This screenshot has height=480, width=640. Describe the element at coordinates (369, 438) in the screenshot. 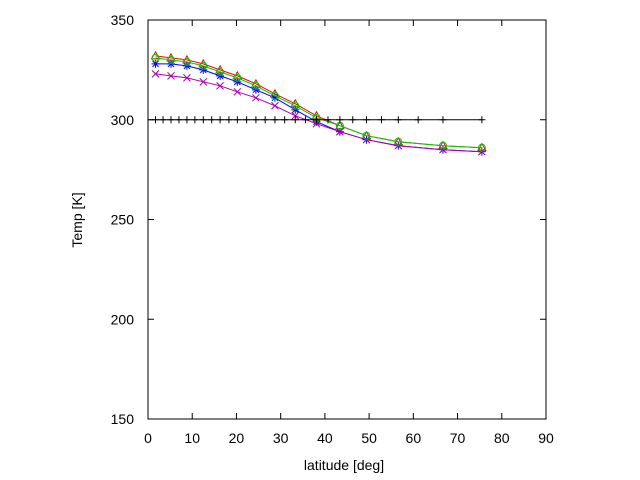

I see `x-tick-label: 50` at that location.